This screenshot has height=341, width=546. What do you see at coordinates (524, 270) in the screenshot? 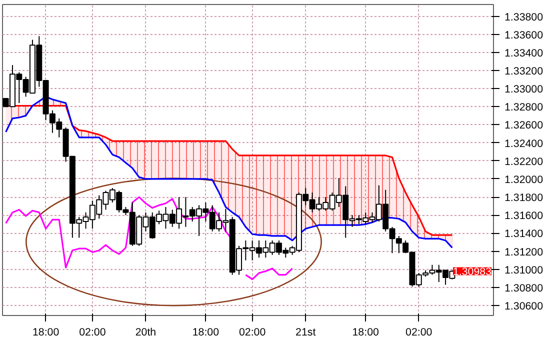
I see `y-tick-label: 1.31000` at bounding box center [524, 270].